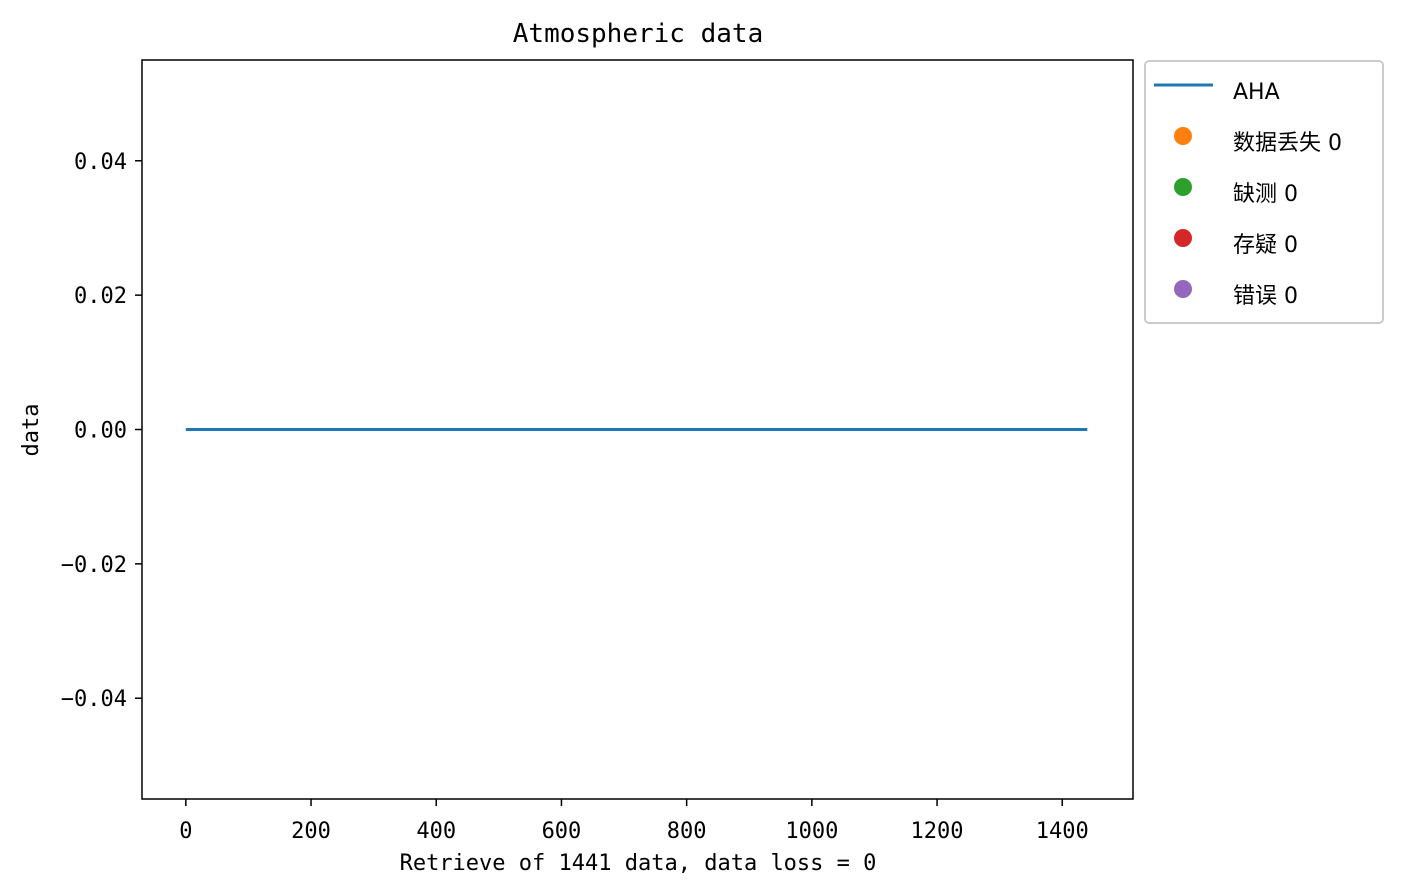 The width and height of the screenshot is (1402, 894). What do you see at coordinates (100, 431) in the screenshot?
I see `y-tick-label: 0.00` at bounding box center [100, 431].